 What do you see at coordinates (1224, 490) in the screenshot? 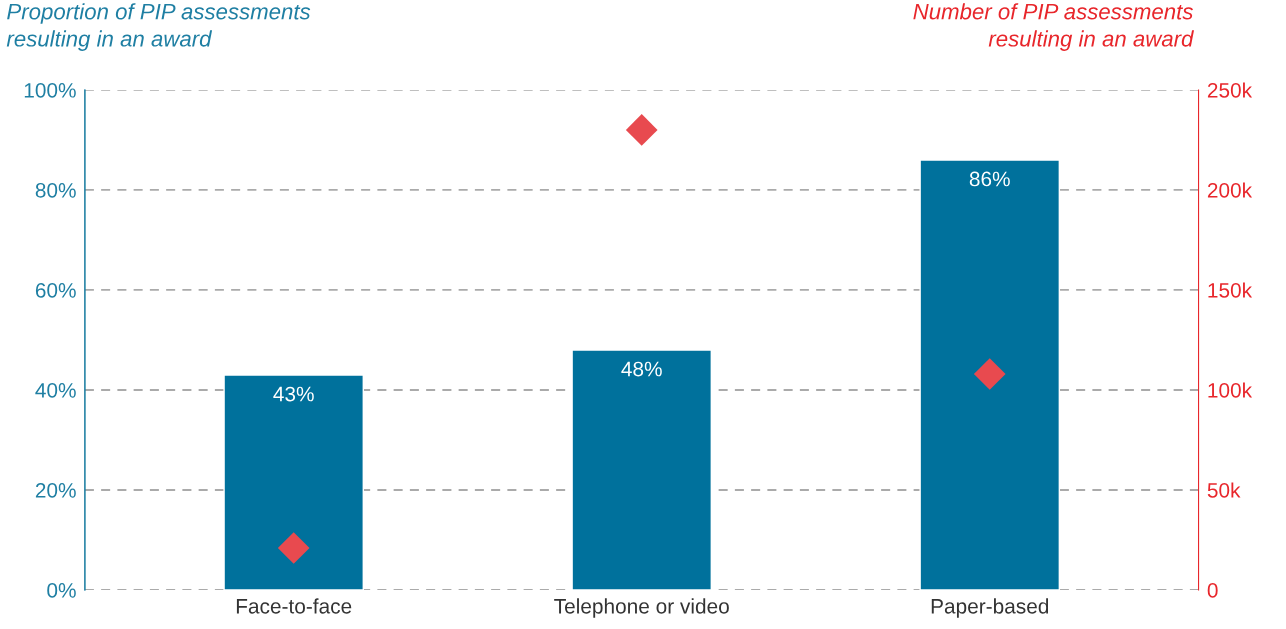
I see `y2-tick-label: 50k` at bounding box center [1224, 490].